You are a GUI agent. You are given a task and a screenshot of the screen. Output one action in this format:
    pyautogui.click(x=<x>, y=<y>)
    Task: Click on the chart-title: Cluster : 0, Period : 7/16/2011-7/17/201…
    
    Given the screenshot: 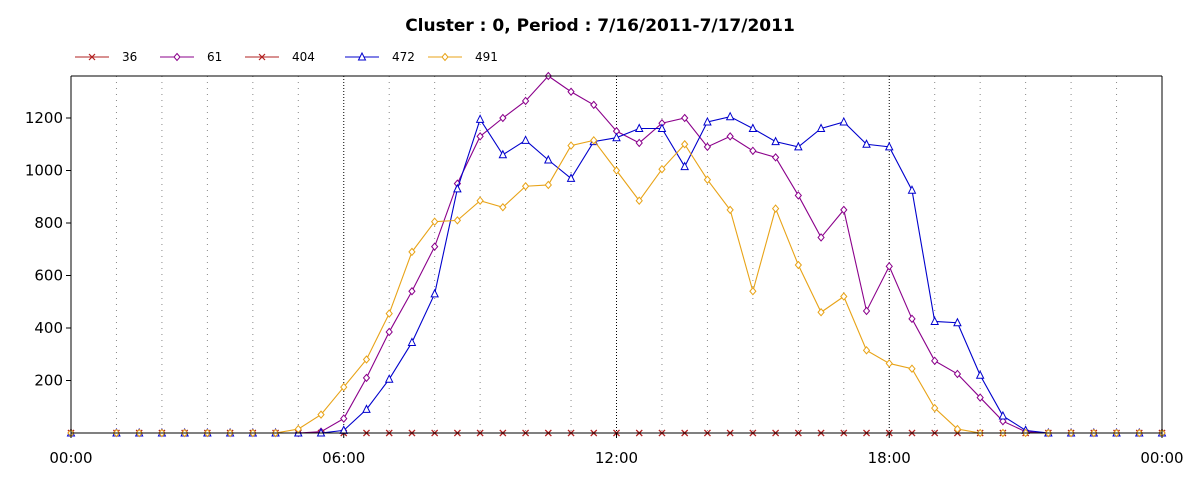 What is the action you would take?
    pyautogui.click(x=600, y=26)
    